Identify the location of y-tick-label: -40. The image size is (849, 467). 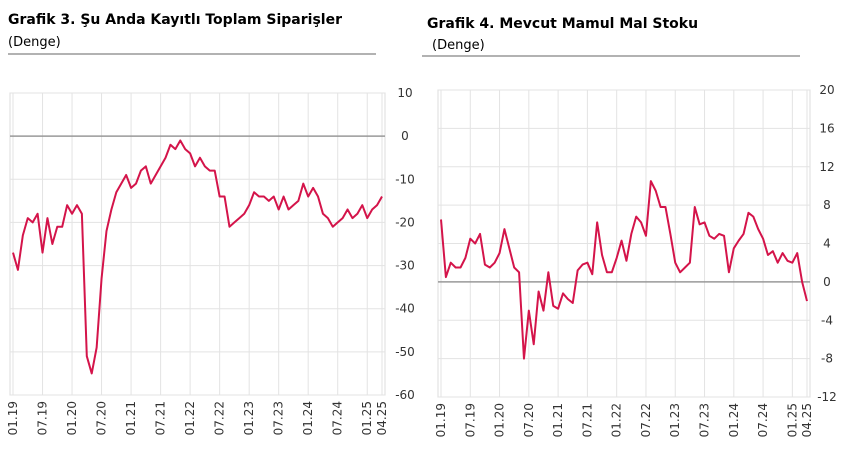
(405, 309).